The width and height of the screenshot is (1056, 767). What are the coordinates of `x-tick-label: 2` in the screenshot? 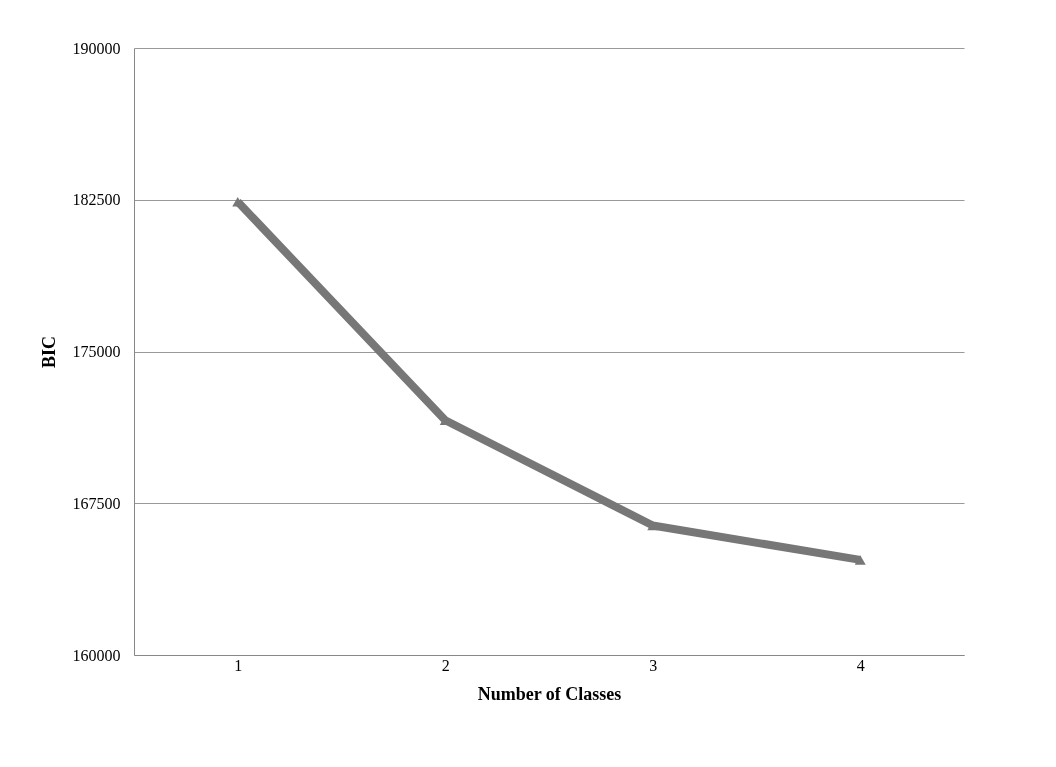 It's located at (445, 665).